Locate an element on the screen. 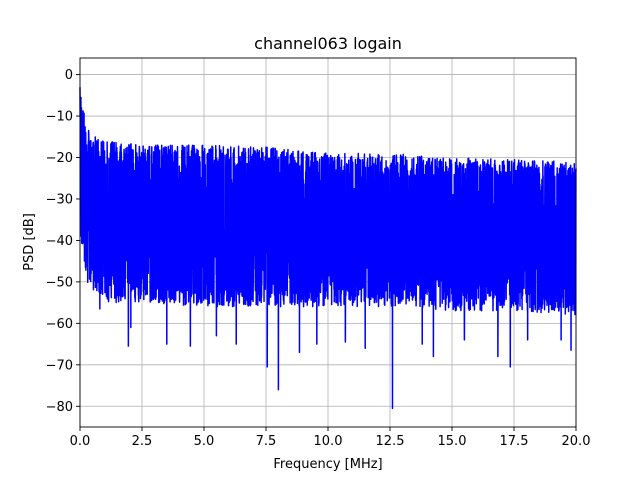  x-tick-label: 0.0 is located at coordinates (80, 441).